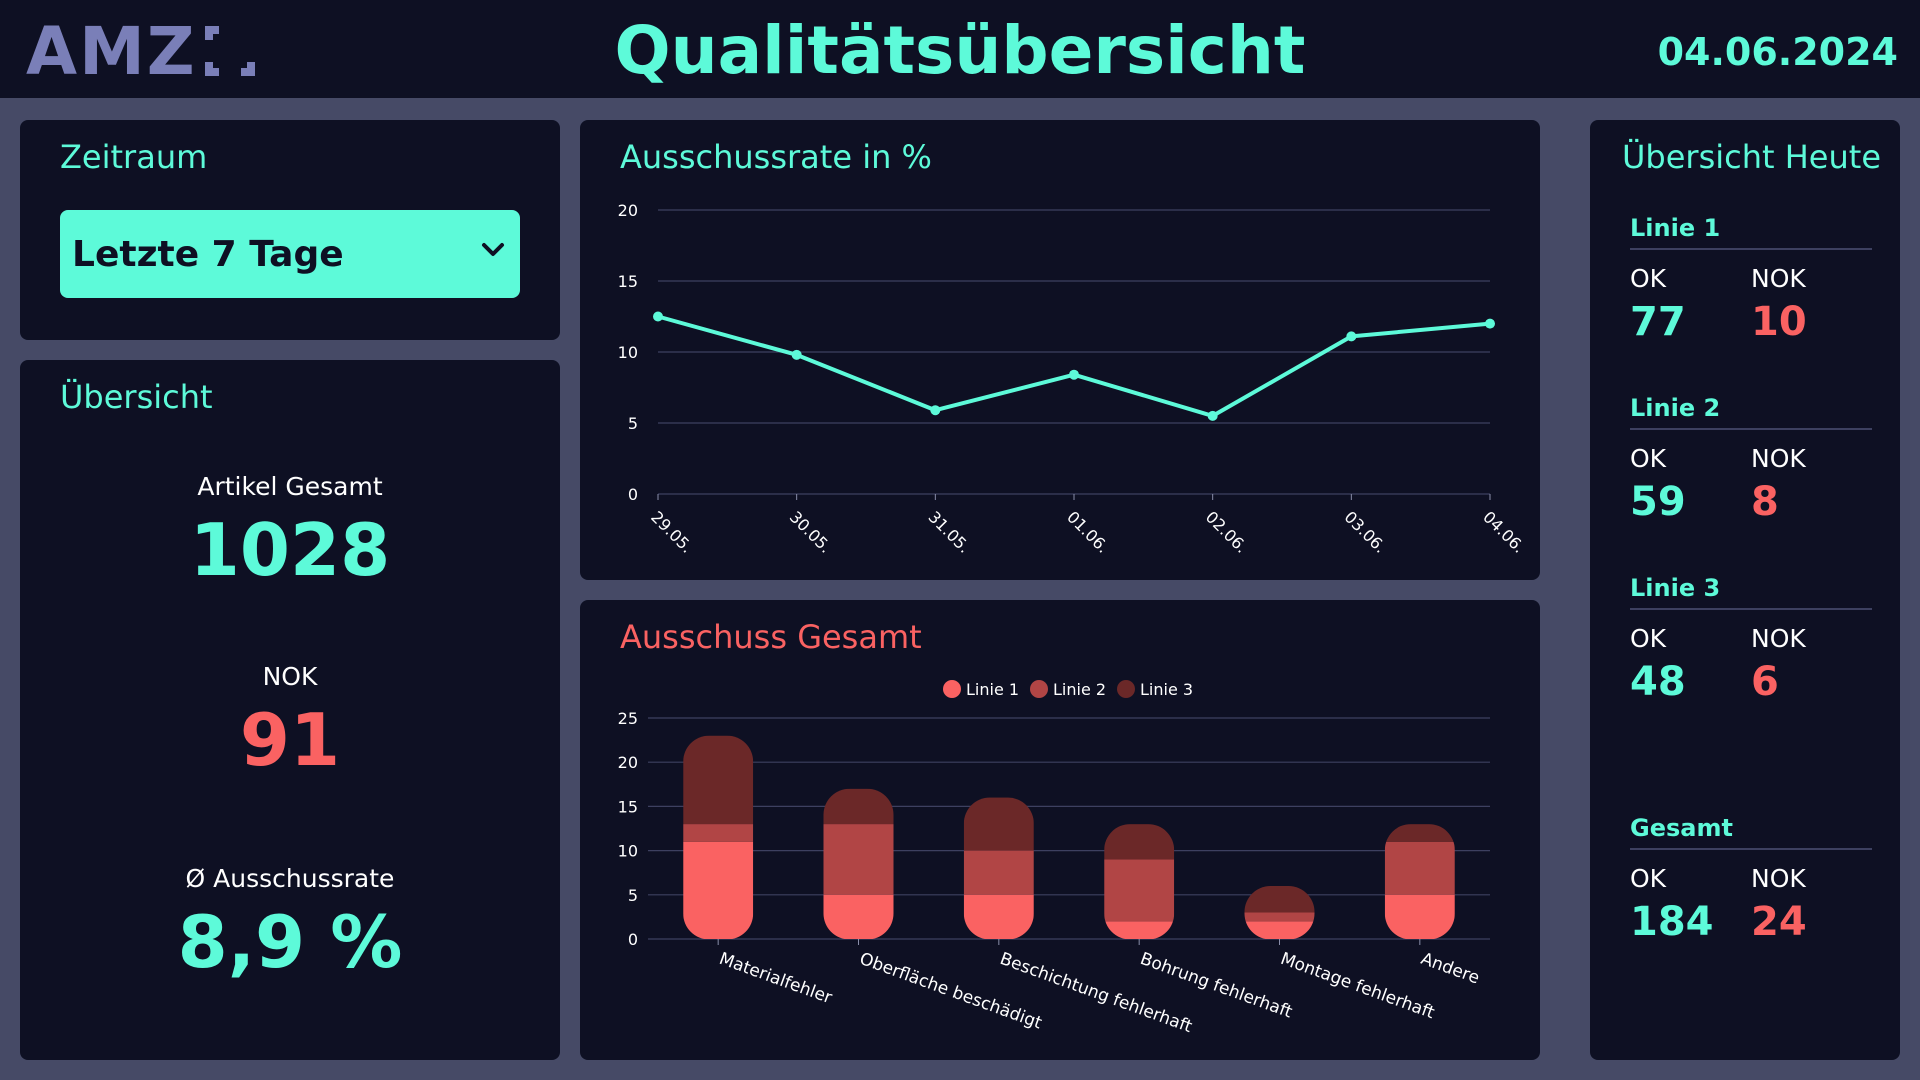  I want to click on logo: AMZ, so click(140, 51).